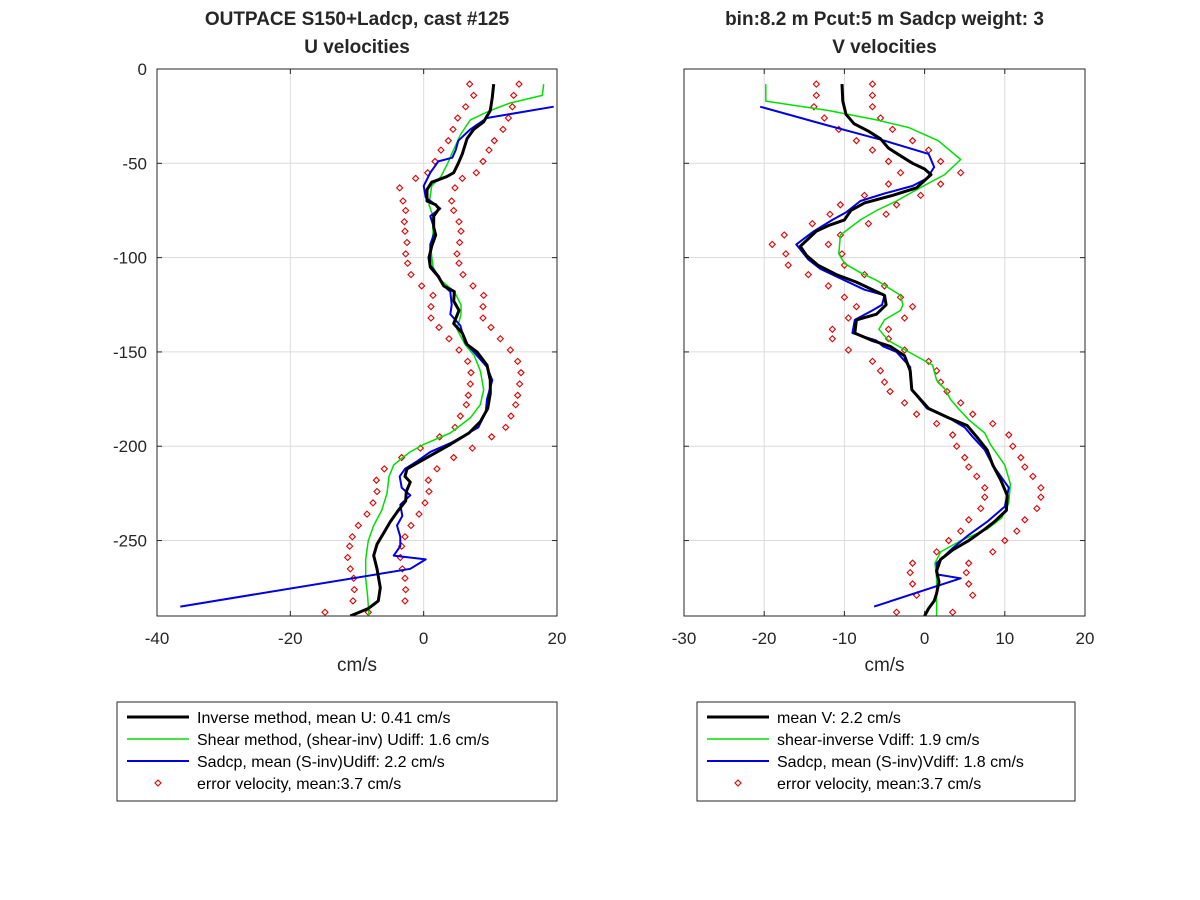 This screenshot has height=900, width=1200. What do you see at coordinates (884, 47) in the screenshot?
I see `chart-subtitle: V velocities` at bounding box center [884, 47].